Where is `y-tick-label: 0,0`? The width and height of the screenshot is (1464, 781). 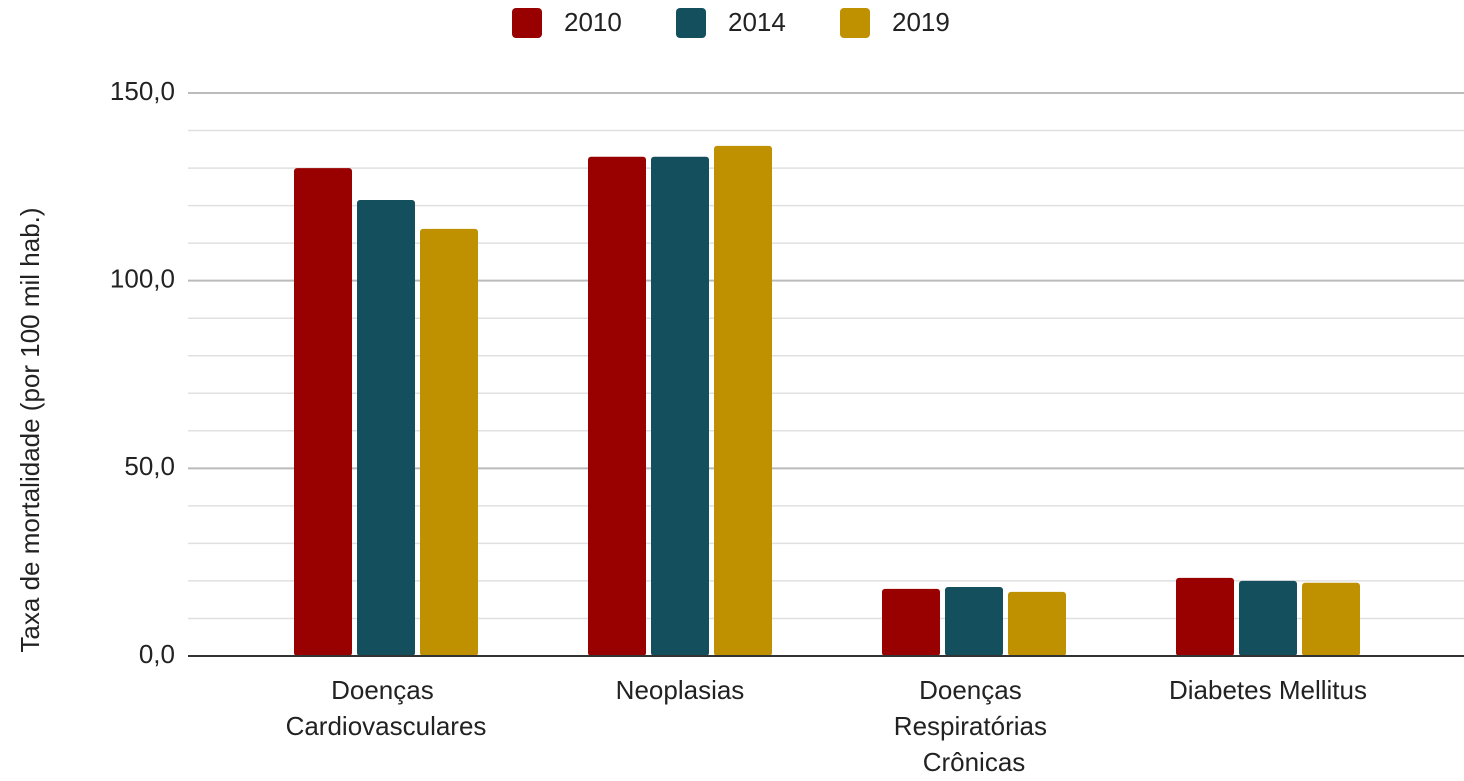
y-tick-label: 0,0 is located at coordinates (157, 654).